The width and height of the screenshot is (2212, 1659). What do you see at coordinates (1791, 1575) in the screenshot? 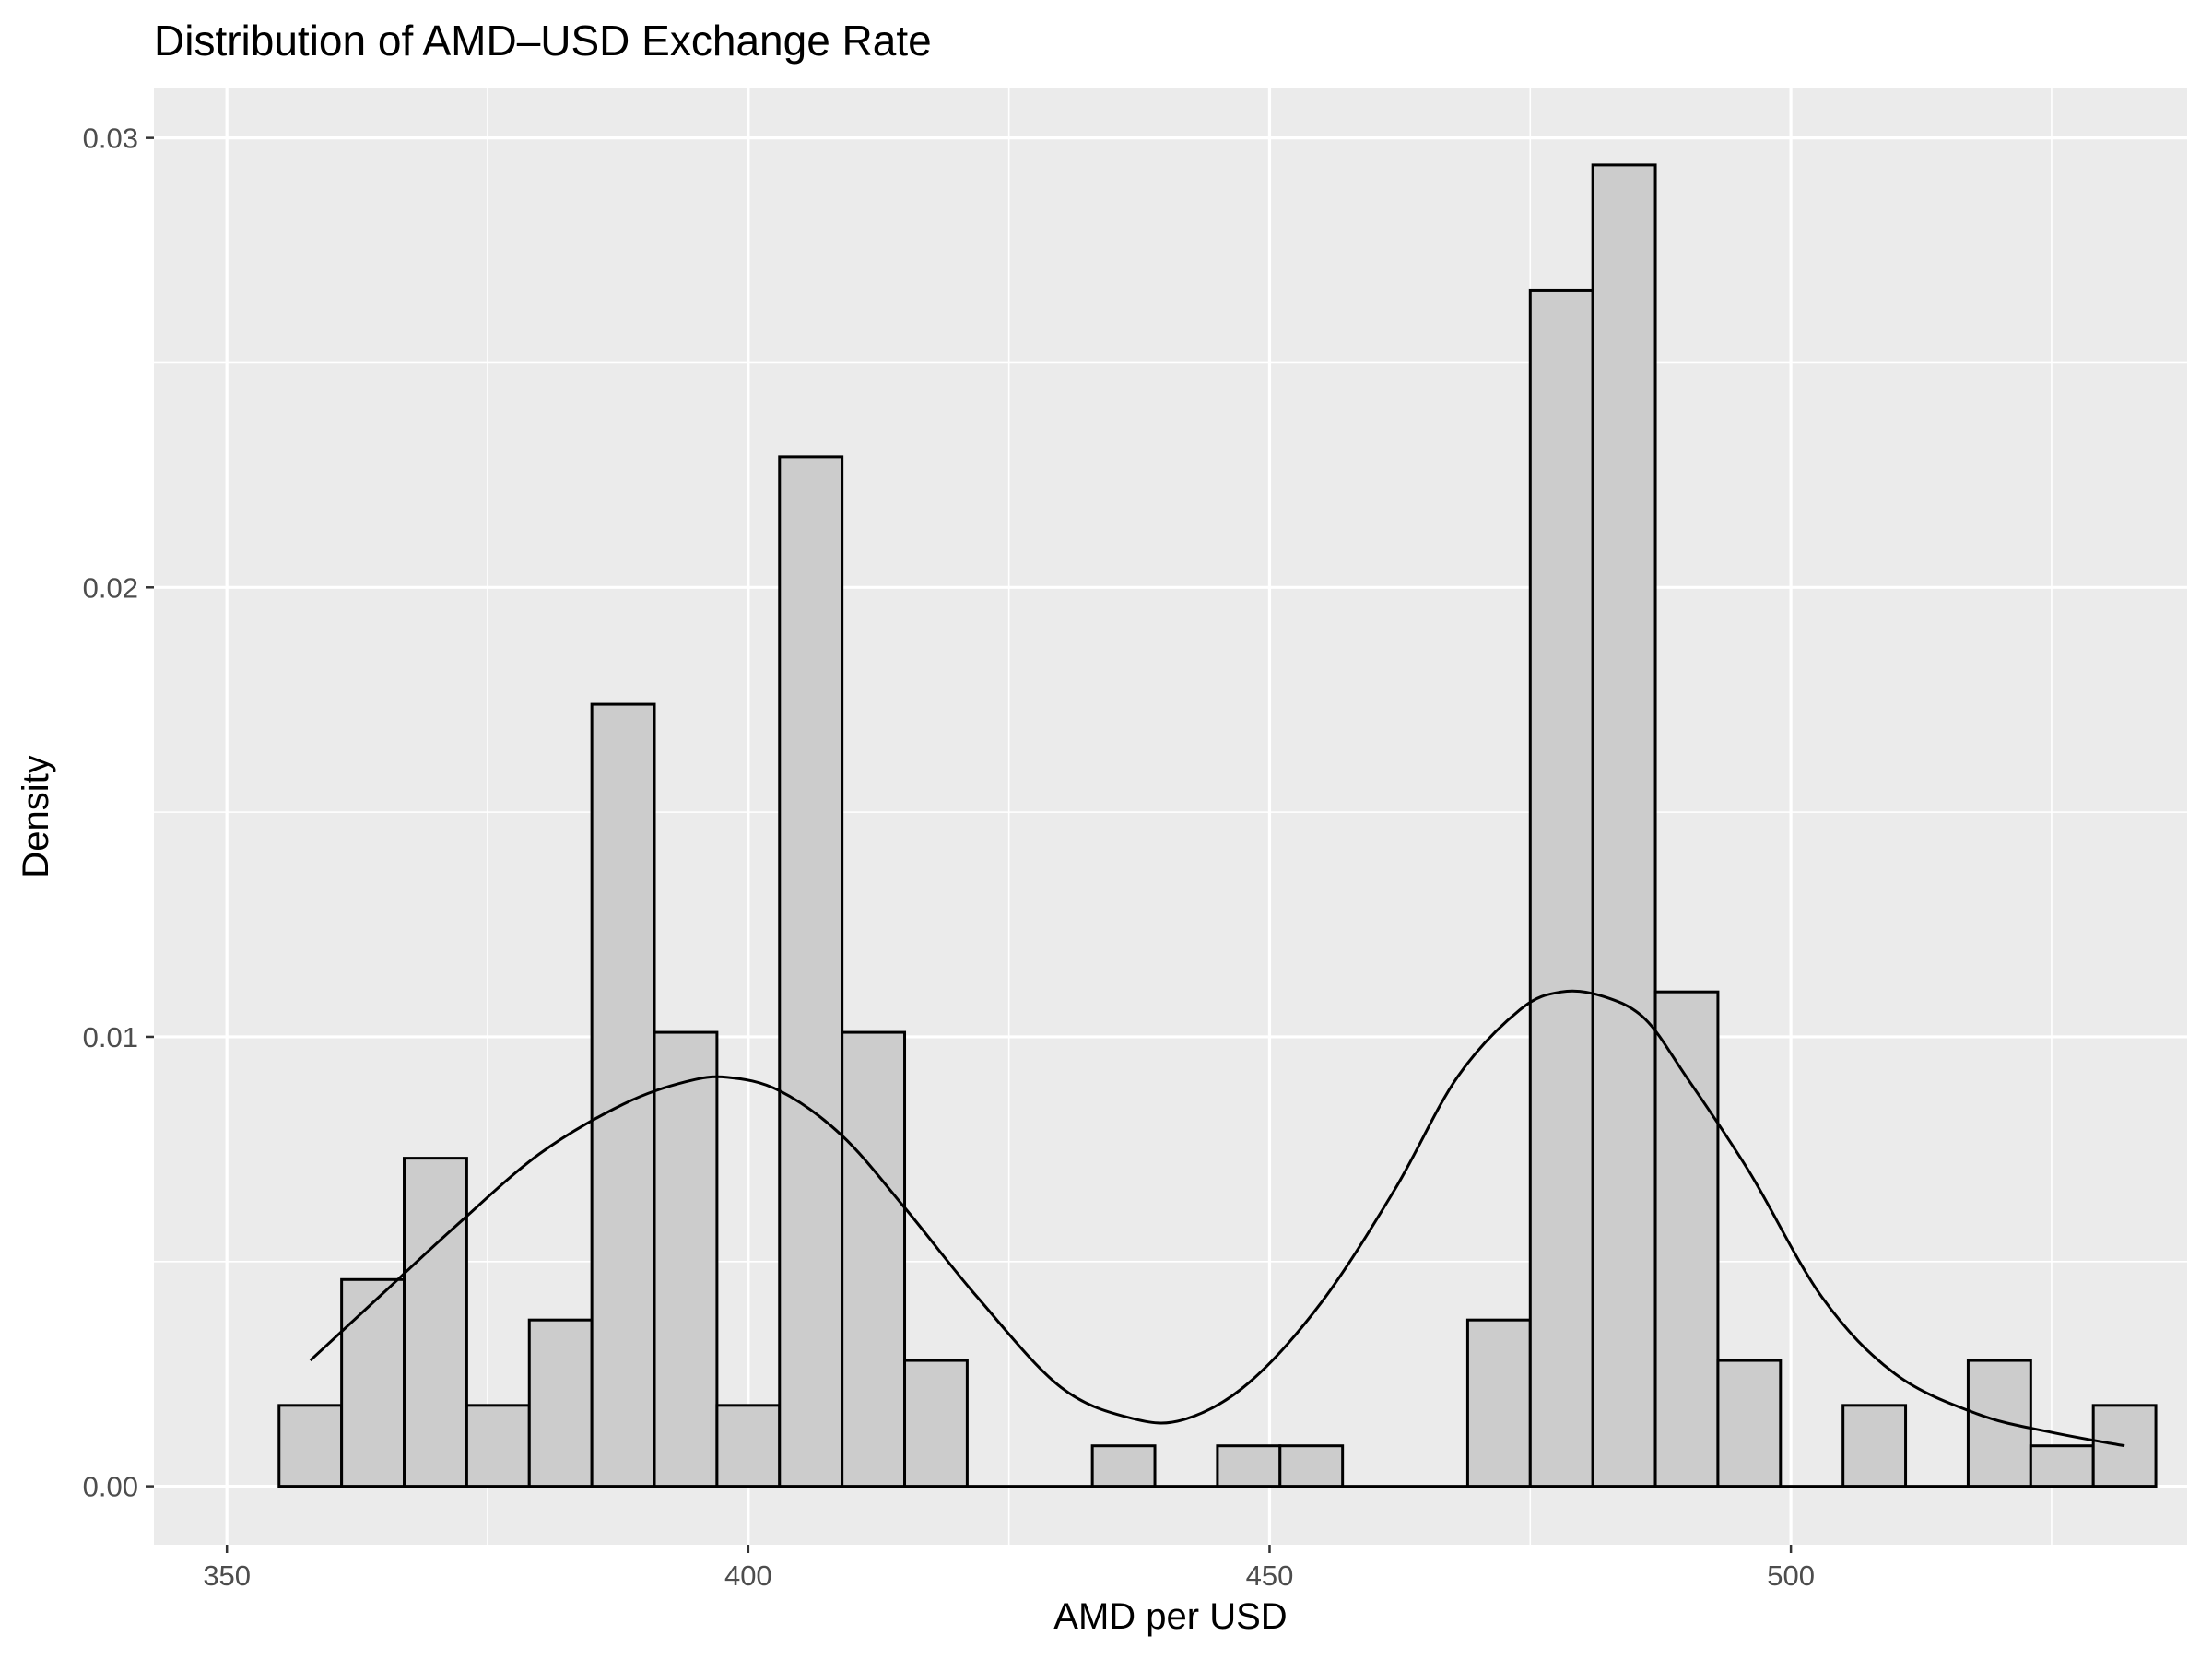
I see `x-tick-label: 500` at bounding box center [1791, 1575].